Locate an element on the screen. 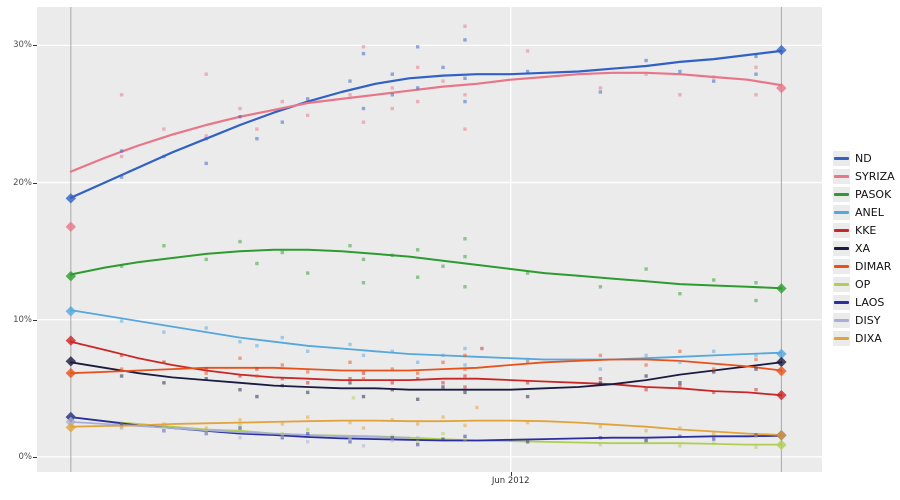 This screenshot has width=900, height=500. result-jun-xa is located at coordinates (781, 362).